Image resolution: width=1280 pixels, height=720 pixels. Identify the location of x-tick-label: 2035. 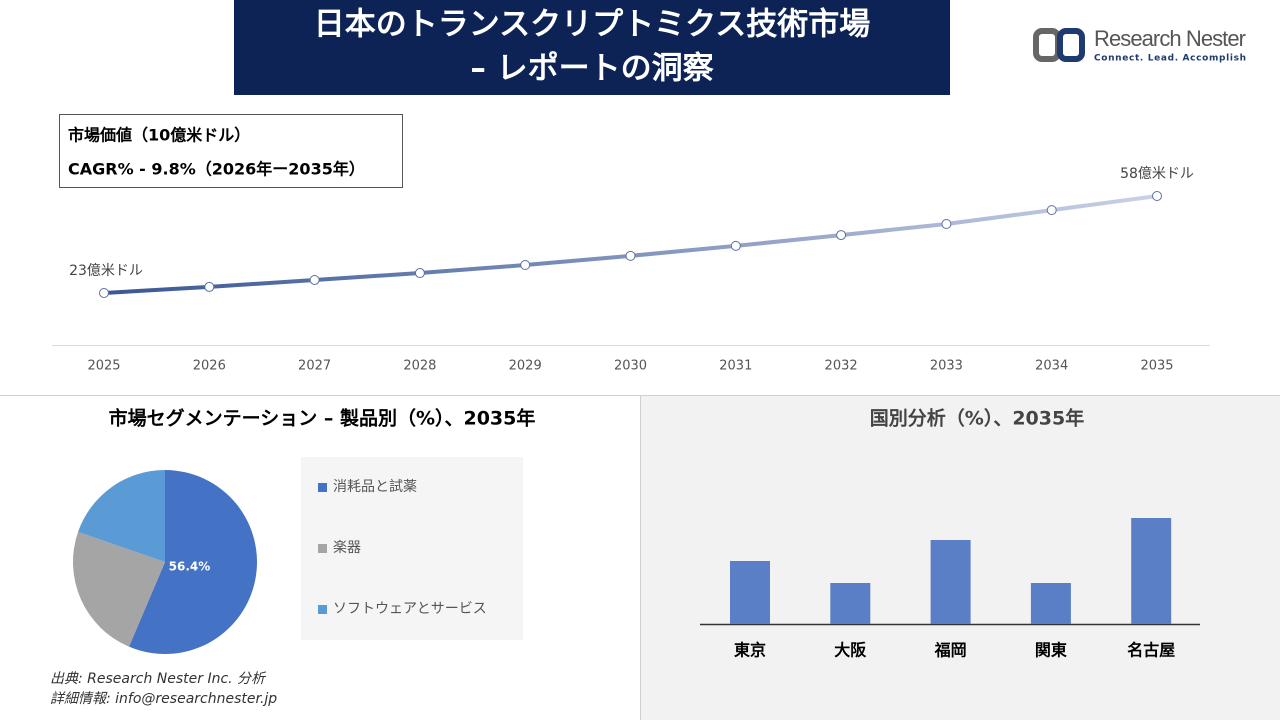
(1156, 366).